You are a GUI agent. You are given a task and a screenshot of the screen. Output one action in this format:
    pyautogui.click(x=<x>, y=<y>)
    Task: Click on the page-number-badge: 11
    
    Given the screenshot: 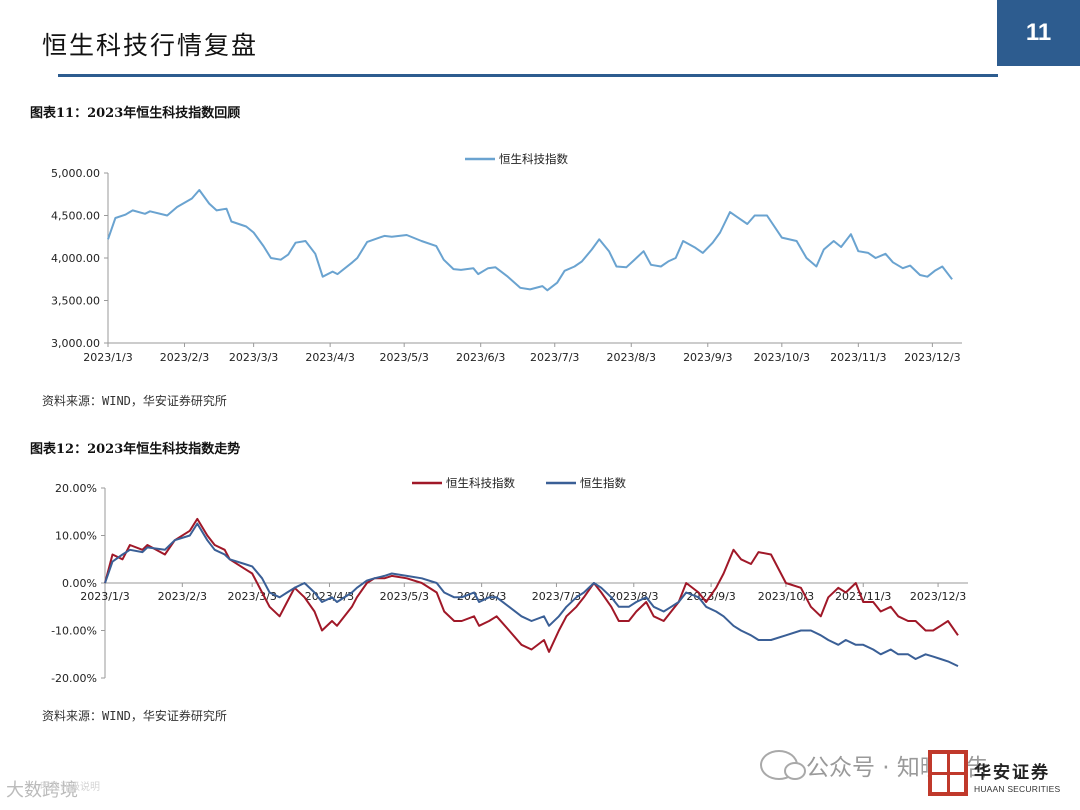 What is the action you would take?
    pyautogui.click(x=1038, y=33)
    